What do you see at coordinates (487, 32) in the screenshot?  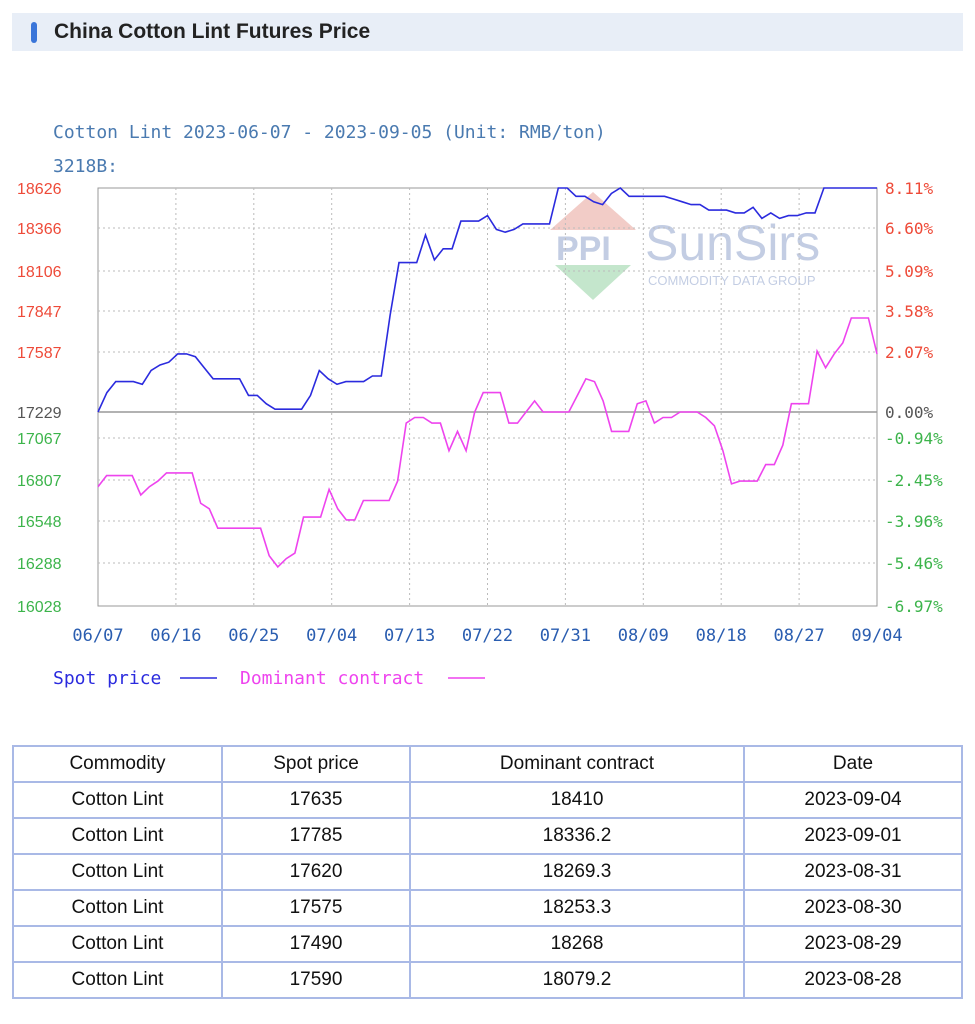 I see `section-header: China Cotton Lint Futures Price` at bounding box center [487, 32].